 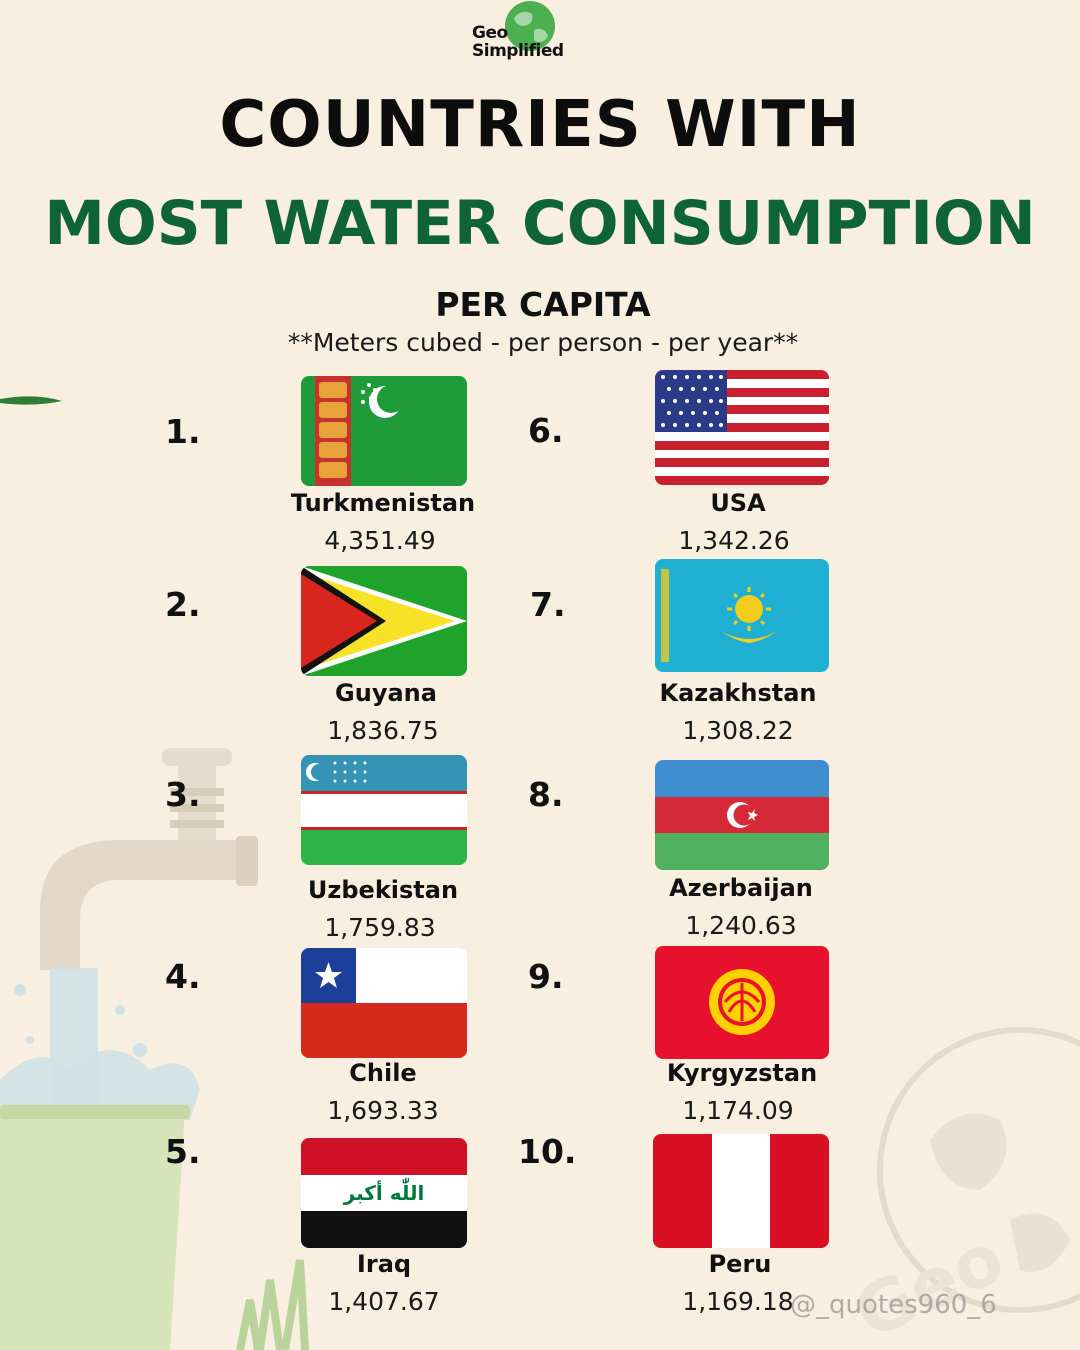 I want to click on rank-label: 9., so click(x=546, y=976).